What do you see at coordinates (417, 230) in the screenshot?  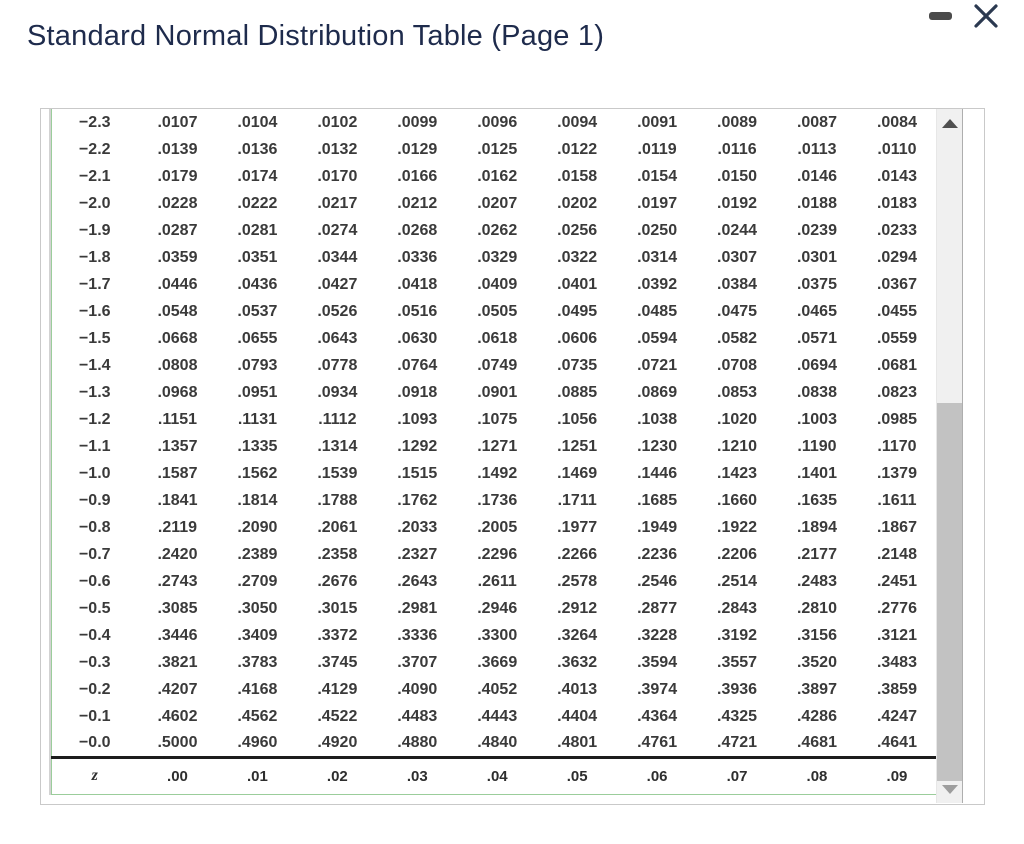 I see `probability-cell: .0268` at bounding box center [417, 230].